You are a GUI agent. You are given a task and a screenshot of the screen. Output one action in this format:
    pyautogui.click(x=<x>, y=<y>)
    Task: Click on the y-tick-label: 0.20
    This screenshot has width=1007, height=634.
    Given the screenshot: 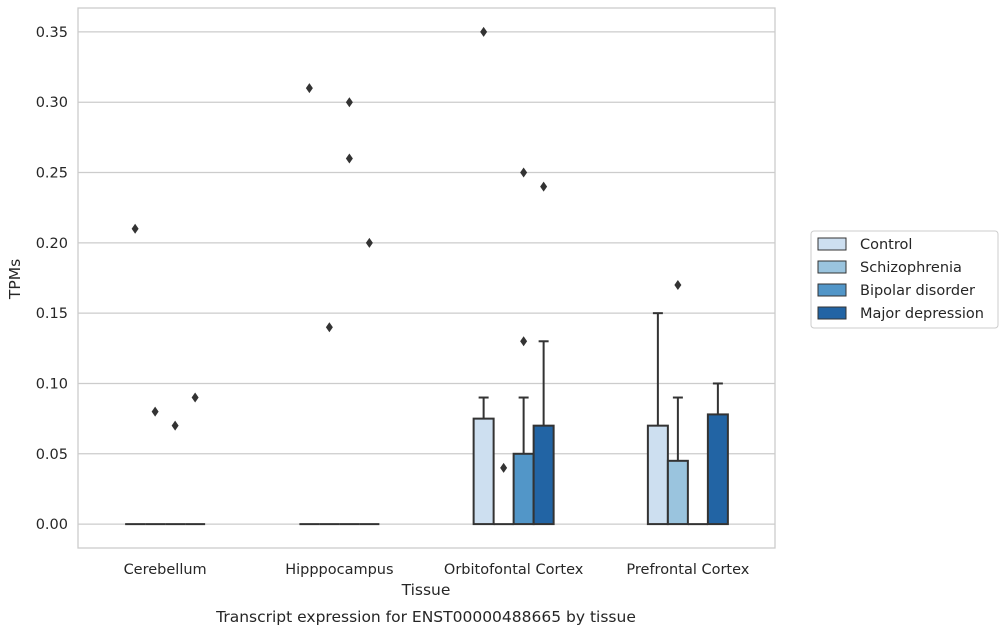 What is the action you would take?
    pyautogui.click(x=52, y=244)
    